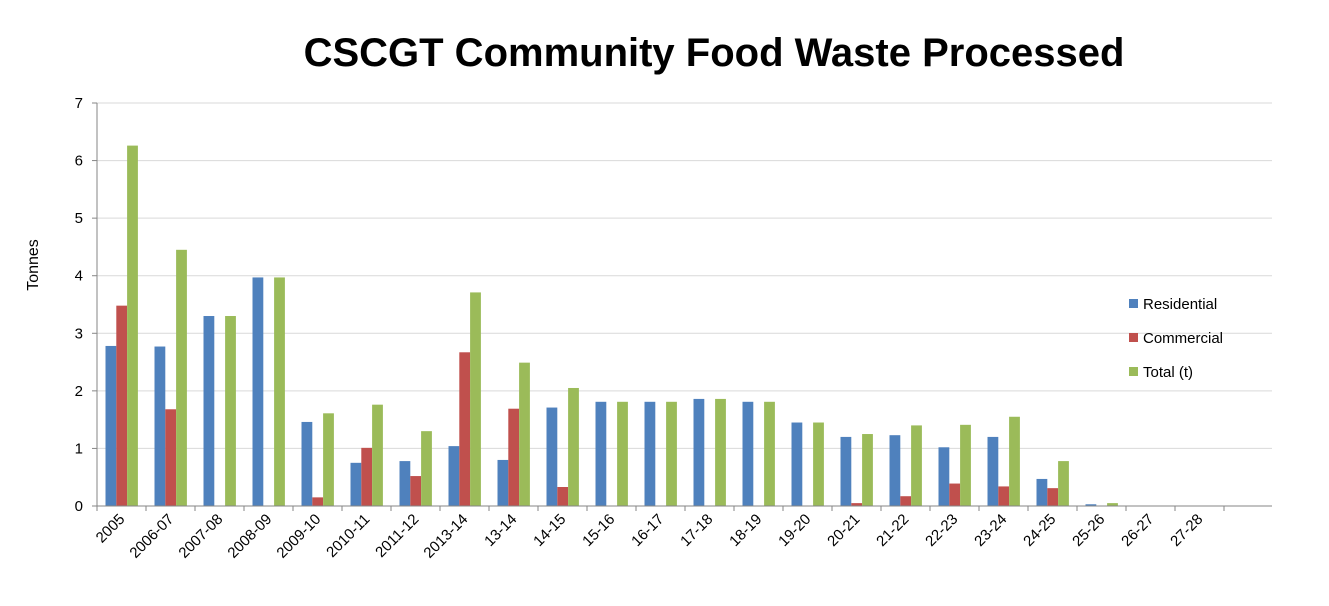 This screenshot has width=1329, height=606. Describe the element at coordinates (500, 530) in the screenshot. I see `x-tick-label: 13-14` at that location.